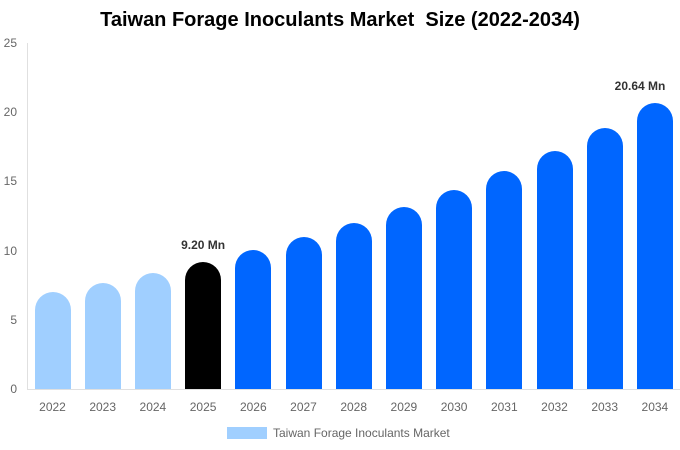 The image size is (680, 450). Describe the element at coordinates (303, 313) in the screenshot. I see `bar-2027` at that location.